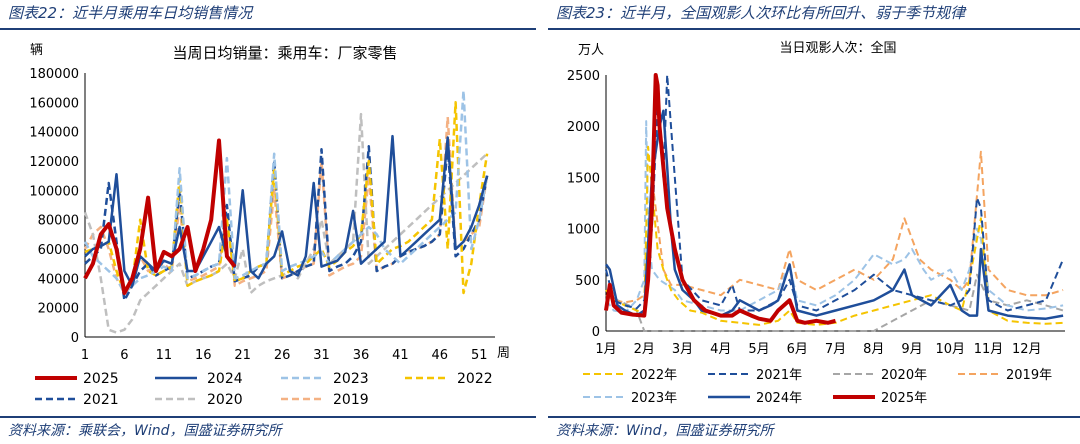 The image size is (1080, 444). I want to click on x-tick-label: 31, so click(321, 355).